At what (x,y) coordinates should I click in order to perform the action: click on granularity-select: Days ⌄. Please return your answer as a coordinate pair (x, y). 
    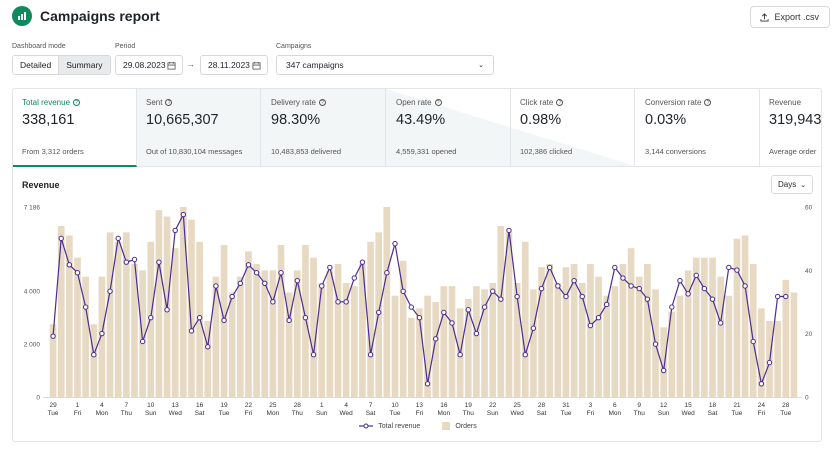
    Looking at the image, I should click on (792, 184).